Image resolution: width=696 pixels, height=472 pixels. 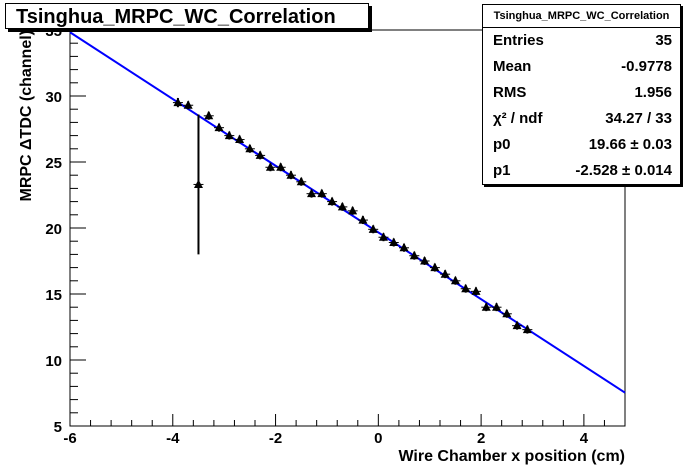 I want to click on stats-row-name: Entries, so click(x=518, y=40).